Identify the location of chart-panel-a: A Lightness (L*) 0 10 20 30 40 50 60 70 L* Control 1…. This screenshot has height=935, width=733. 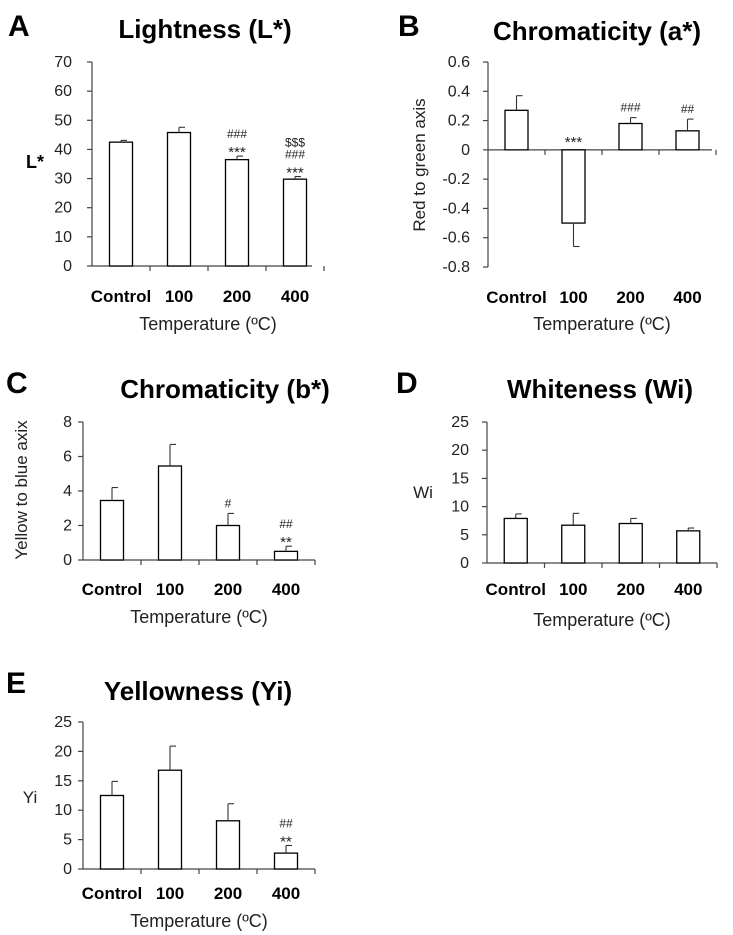
(166, 172).